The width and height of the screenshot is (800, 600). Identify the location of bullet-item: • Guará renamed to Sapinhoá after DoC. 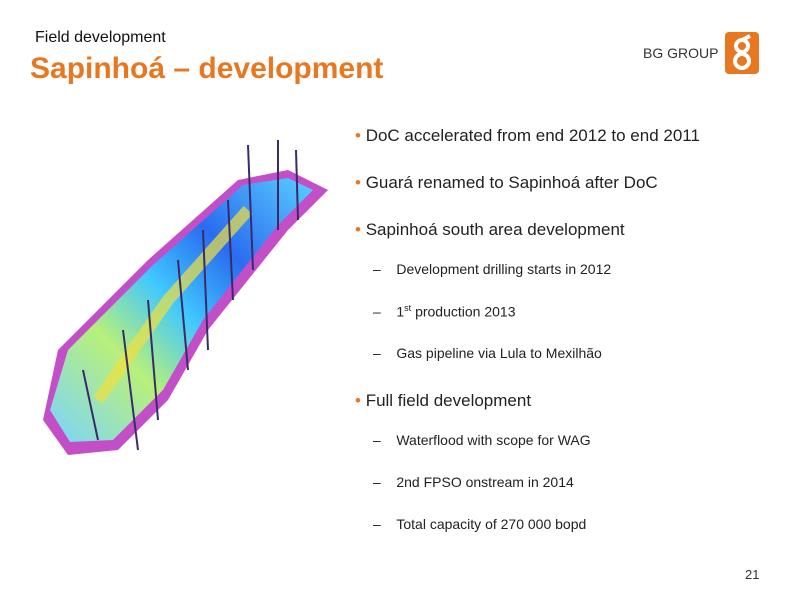
(506, 183).